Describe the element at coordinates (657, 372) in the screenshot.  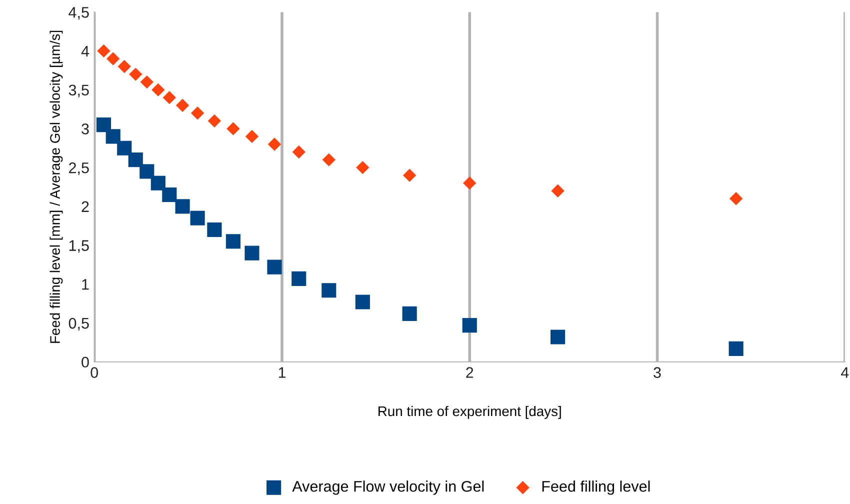
I see `x-tick-label: 3` at that location.